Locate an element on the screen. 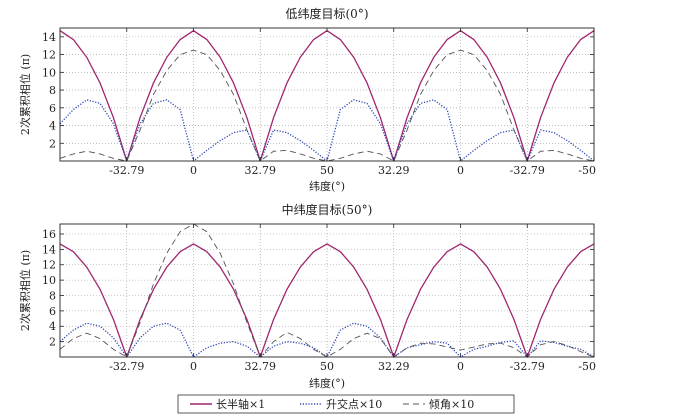 The height and width of the screenshot is (417, 699). legend-frame is located at coordinates (346, 404).